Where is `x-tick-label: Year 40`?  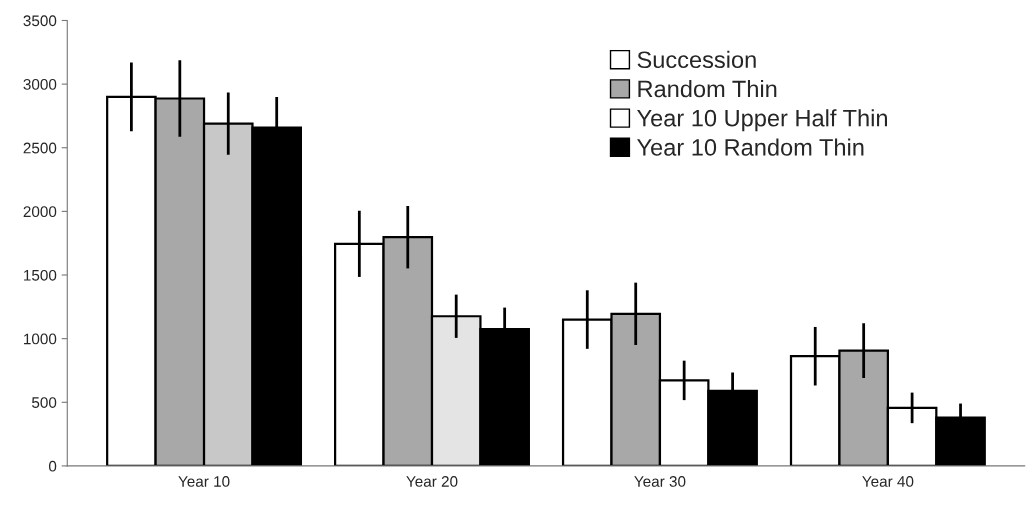 x-tick-label: Year 40 is located at coordinates (888, 481).